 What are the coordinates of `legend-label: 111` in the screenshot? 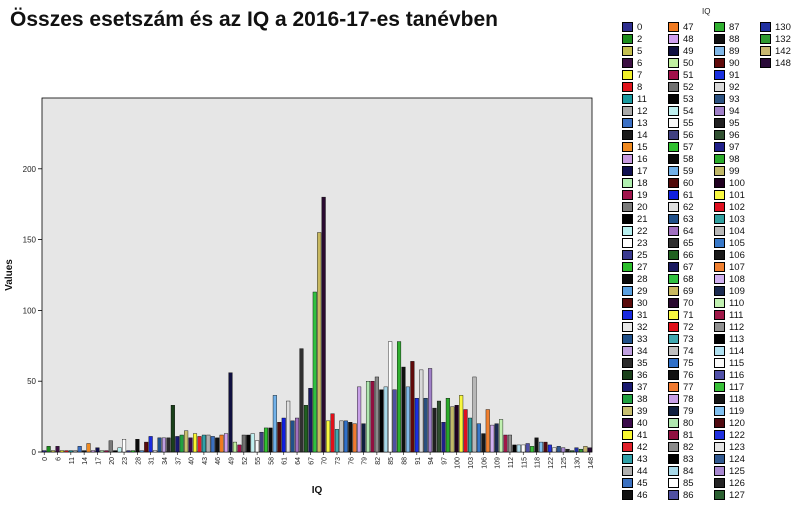 It's located at (736, 315).